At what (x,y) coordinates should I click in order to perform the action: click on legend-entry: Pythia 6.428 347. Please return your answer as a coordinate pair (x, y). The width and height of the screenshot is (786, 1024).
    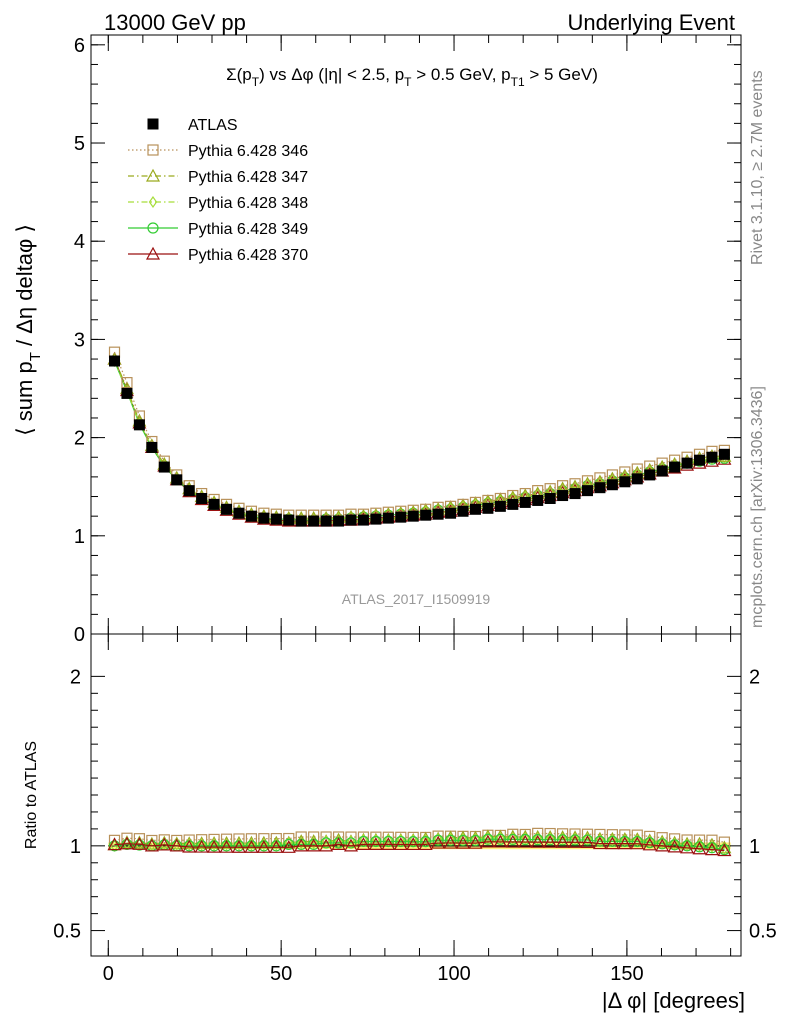
    Looking at the image, I should click on (218, 177).